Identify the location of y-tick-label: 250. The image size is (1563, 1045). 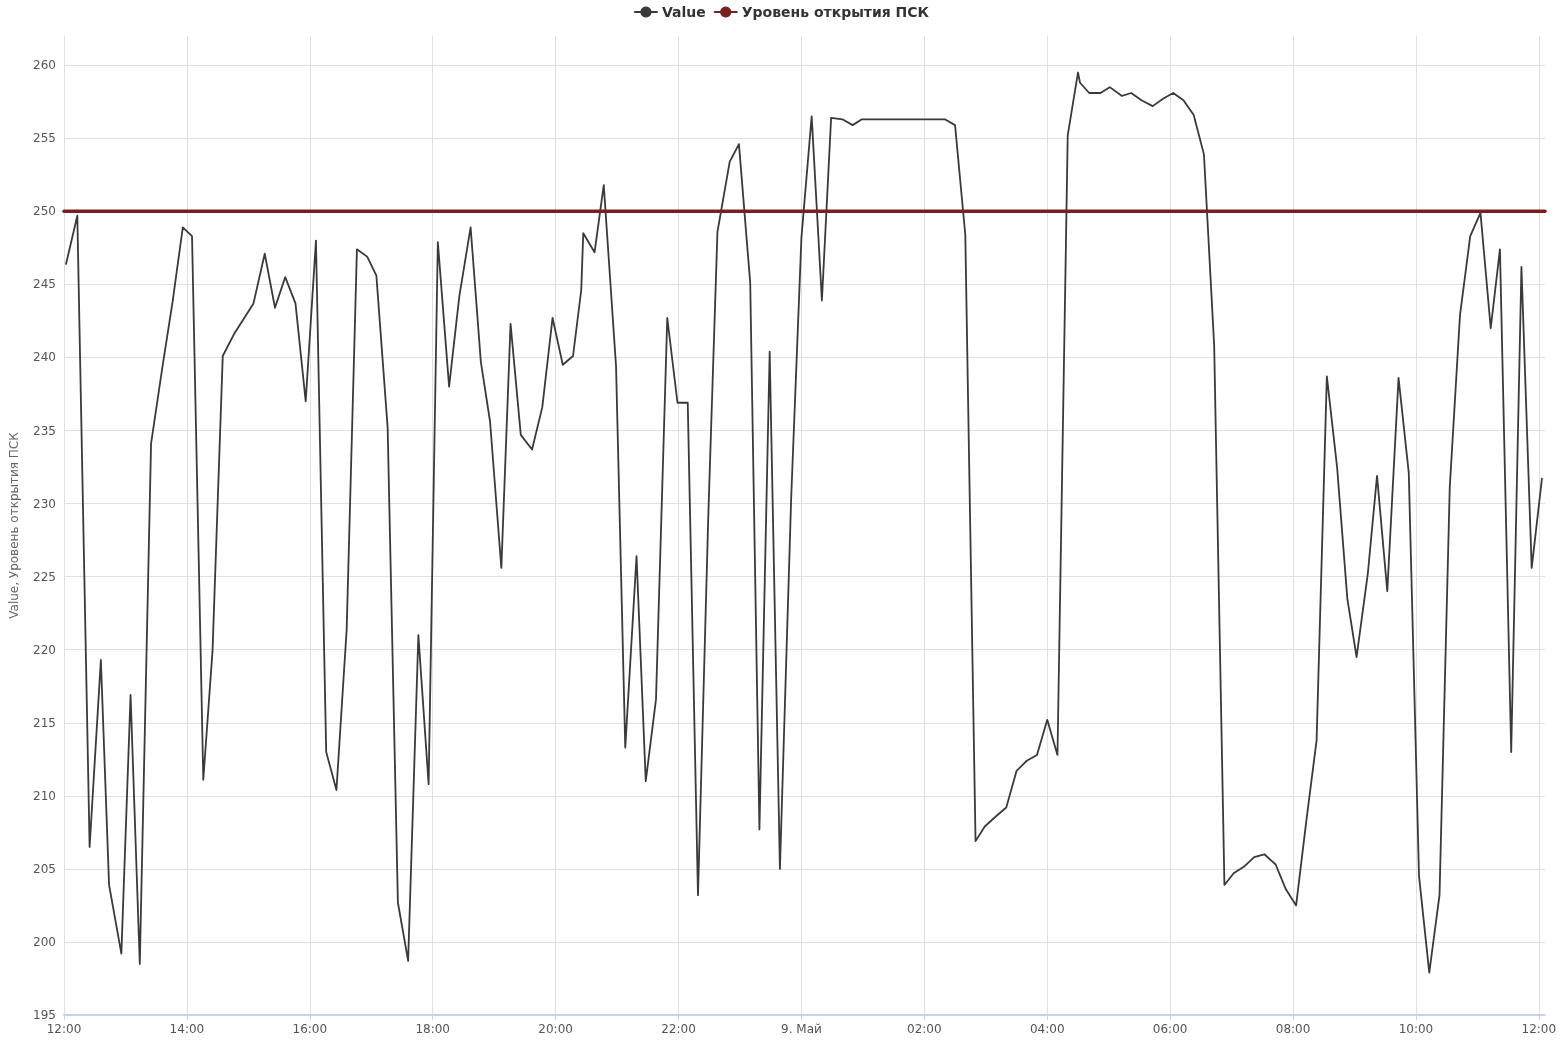
(44, 211).